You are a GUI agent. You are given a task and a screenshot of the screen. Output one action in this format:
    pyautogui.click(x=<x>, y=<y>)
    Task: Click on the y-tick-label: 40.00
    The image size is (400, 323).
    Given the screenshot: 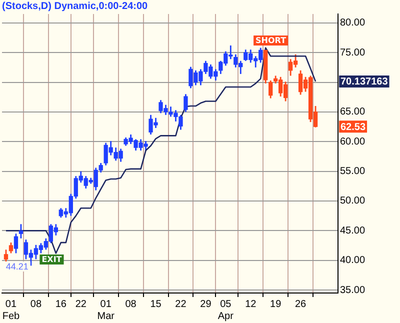 What is the action you would take?
    pyautogui.click(x=353, y=260)
    